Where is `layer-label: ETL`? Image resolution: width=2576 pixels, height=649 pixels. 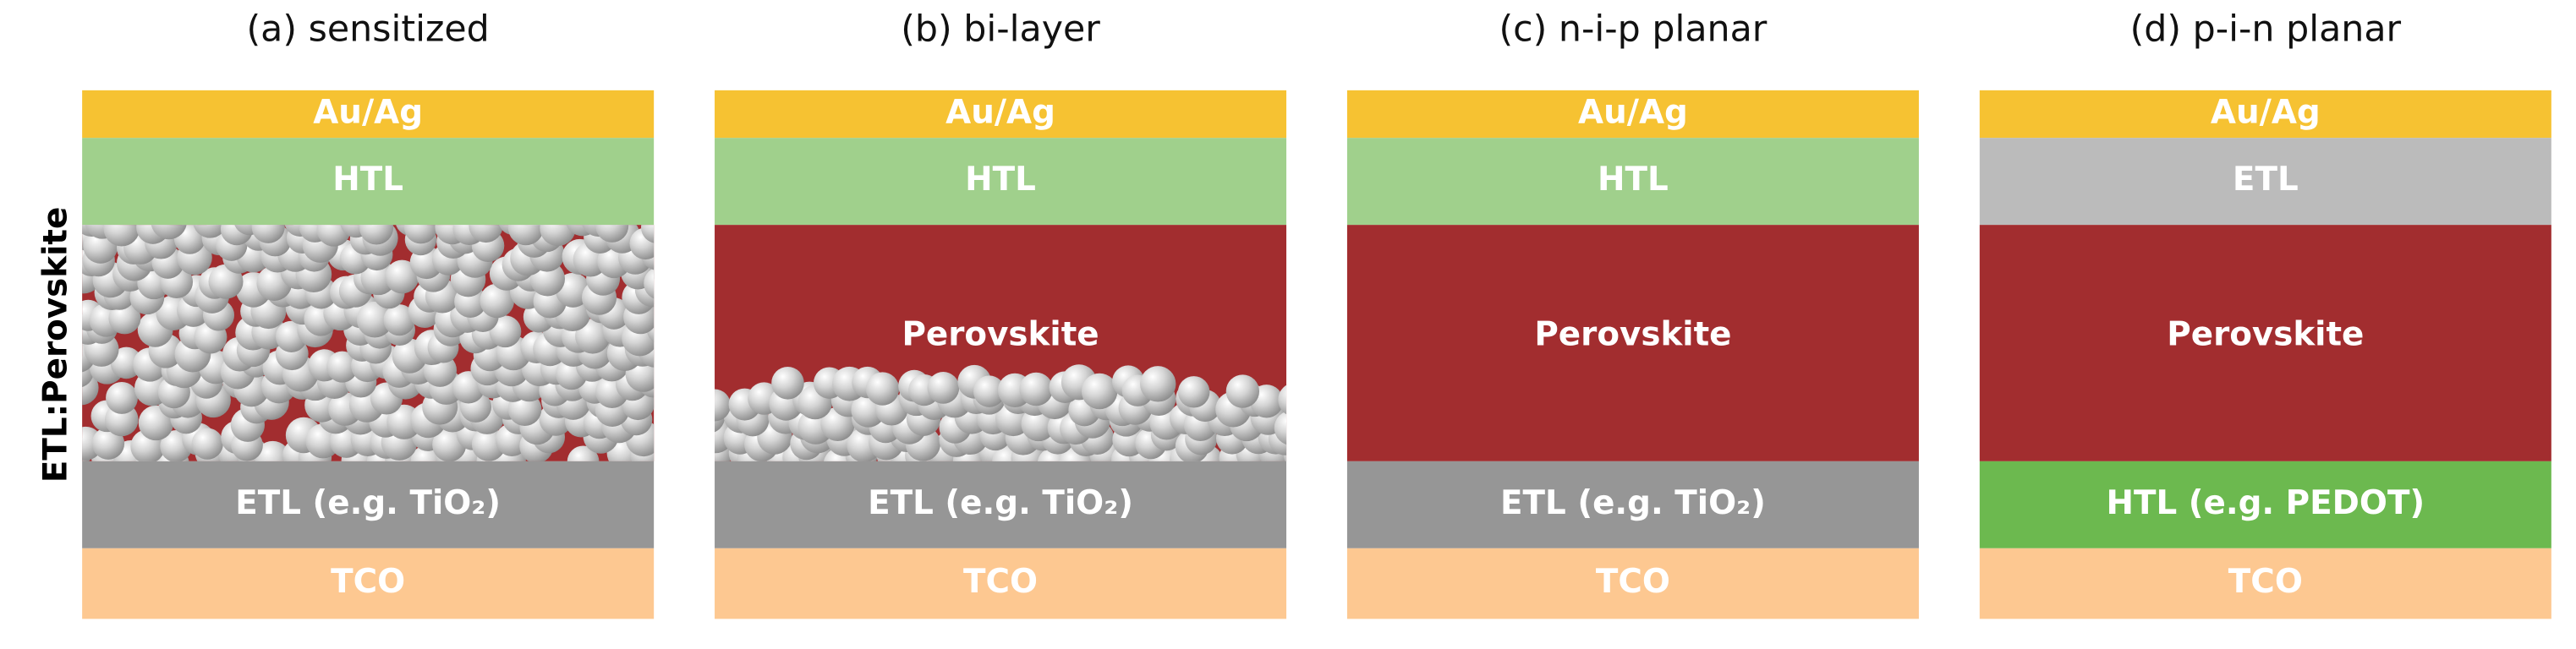 layer-label: ETL is located at coordinates (2266, 180).